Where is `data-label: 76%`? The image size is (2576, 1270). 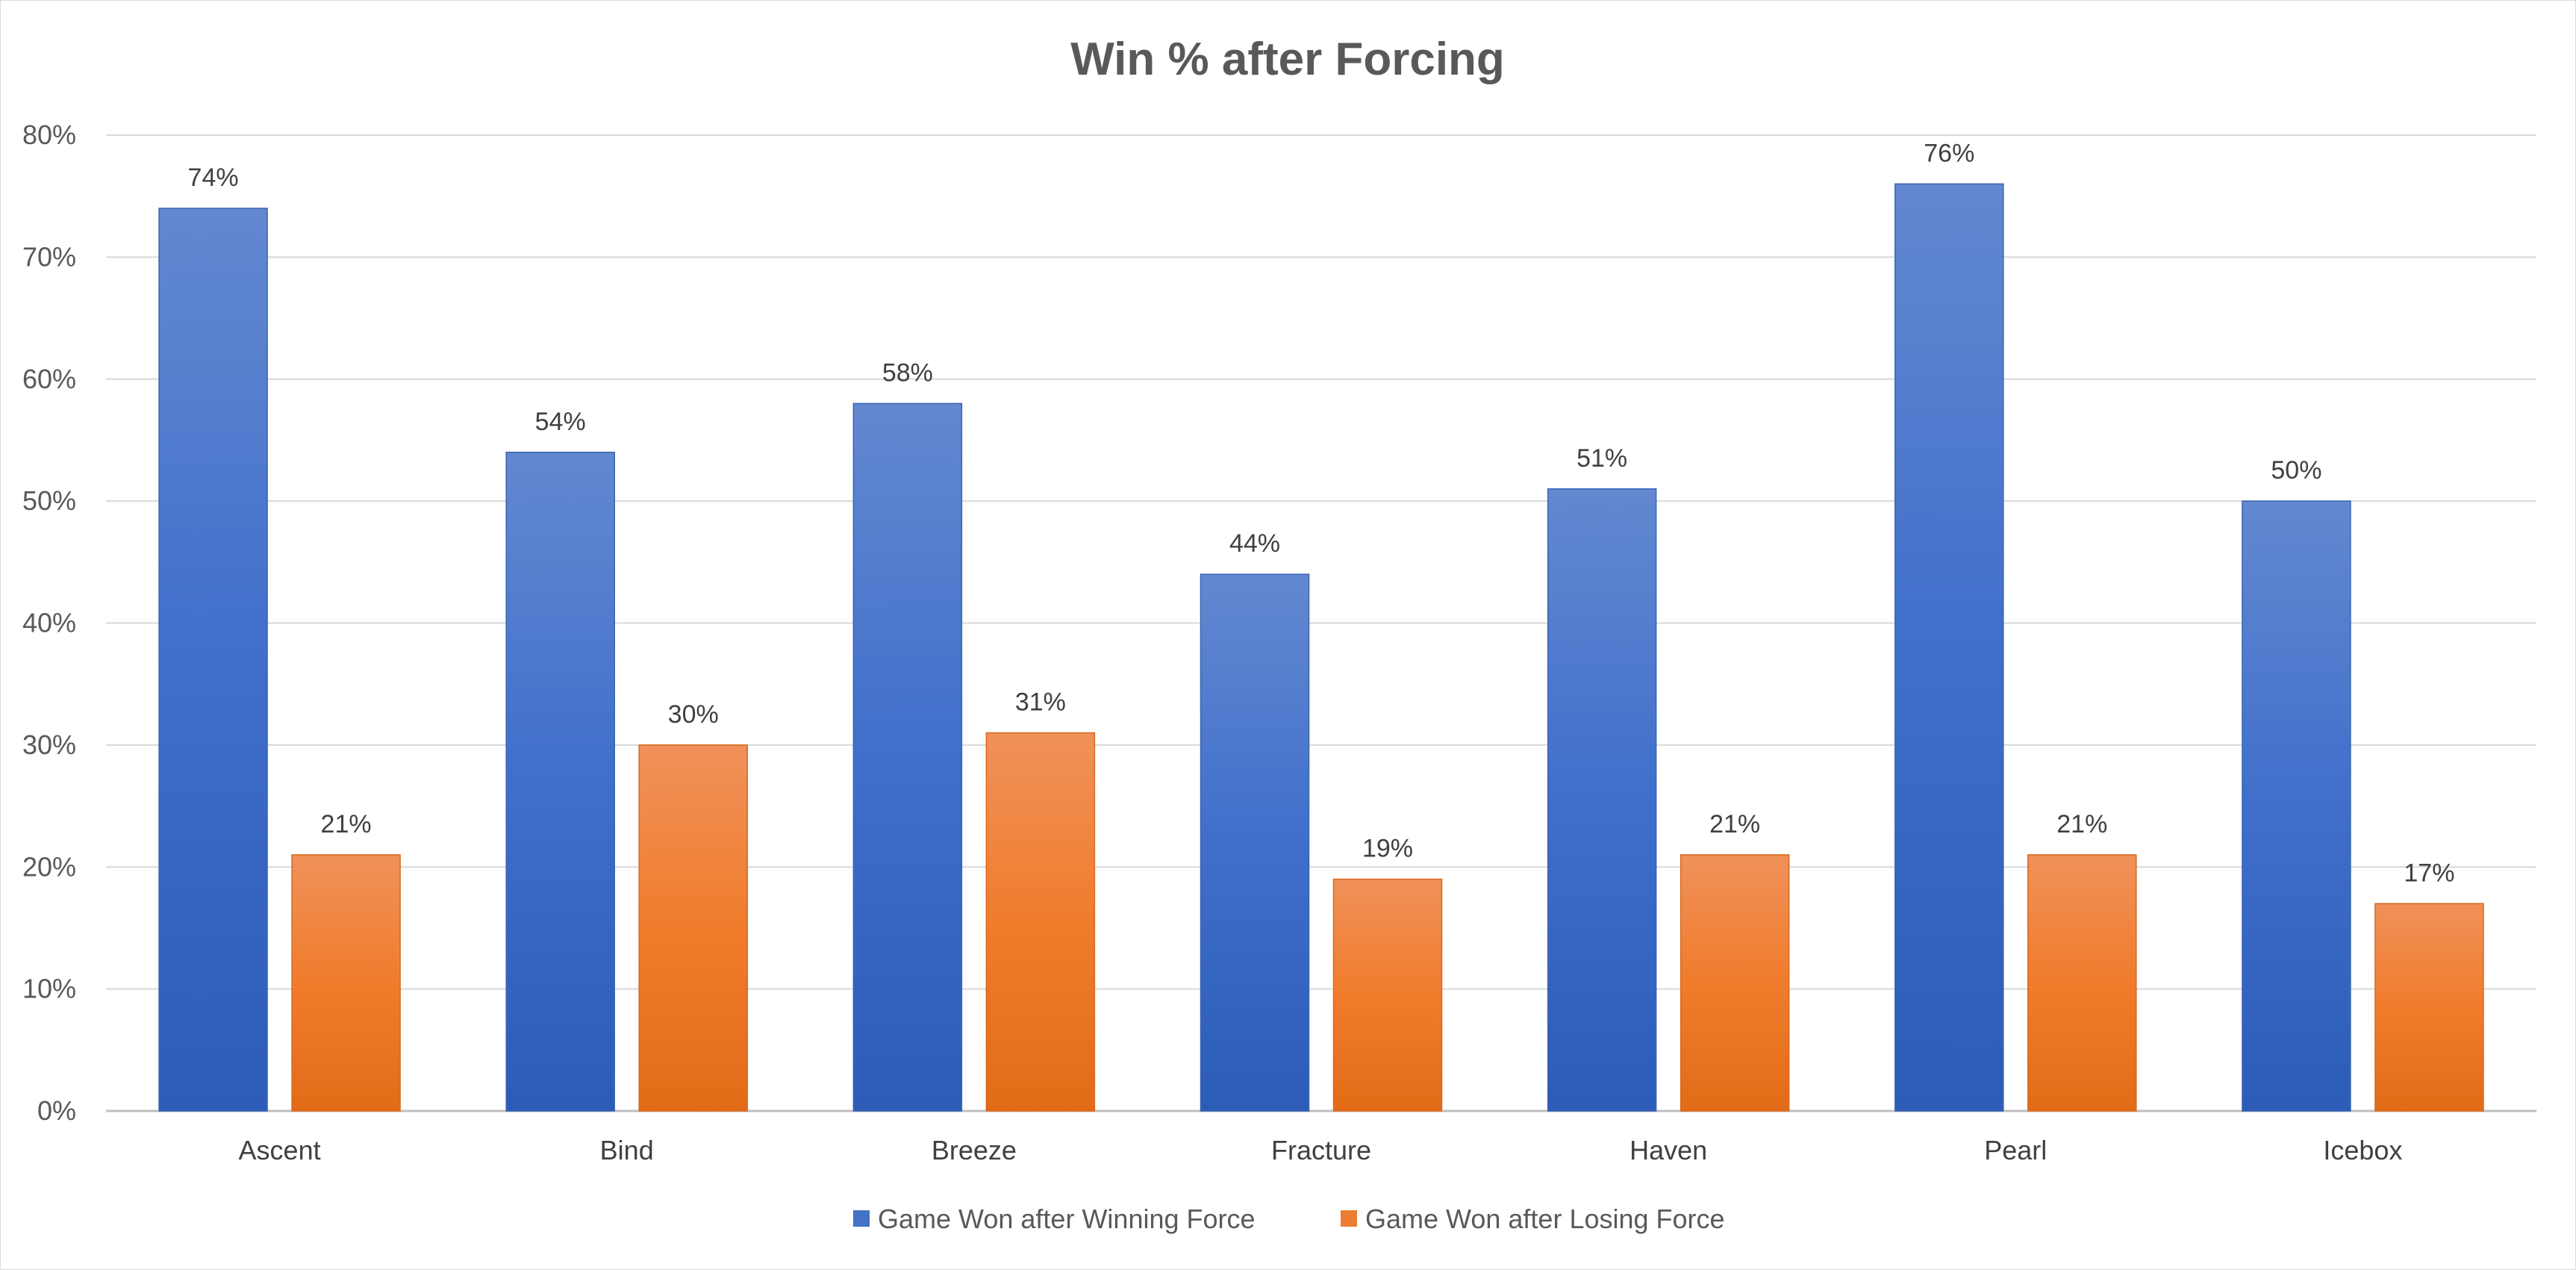
data-label: 76% is located at coordinates (1949, 153).